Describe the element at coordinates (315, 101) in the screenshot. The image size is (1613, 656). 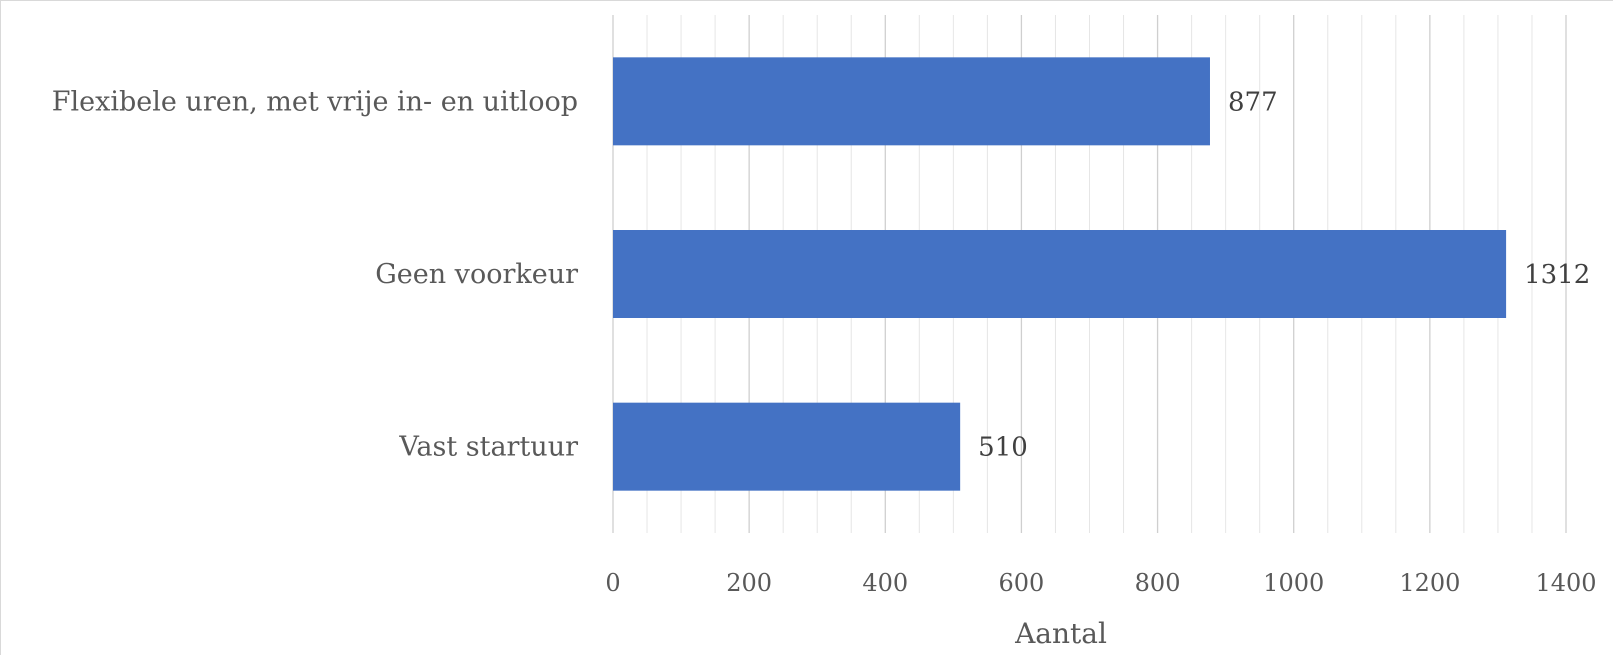
I see `category-label: Flexibele uren, met vrije in- en uitloop` at that location.